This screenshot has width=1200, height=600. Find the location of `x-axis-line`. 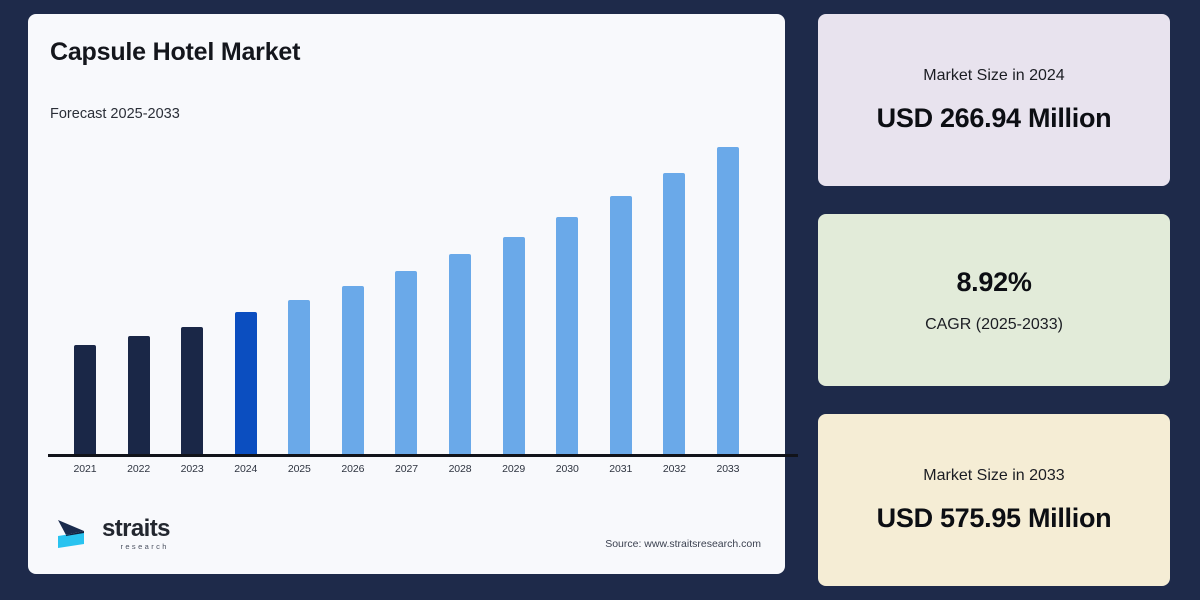

x-axis-line is located at coordinates (423, 455).